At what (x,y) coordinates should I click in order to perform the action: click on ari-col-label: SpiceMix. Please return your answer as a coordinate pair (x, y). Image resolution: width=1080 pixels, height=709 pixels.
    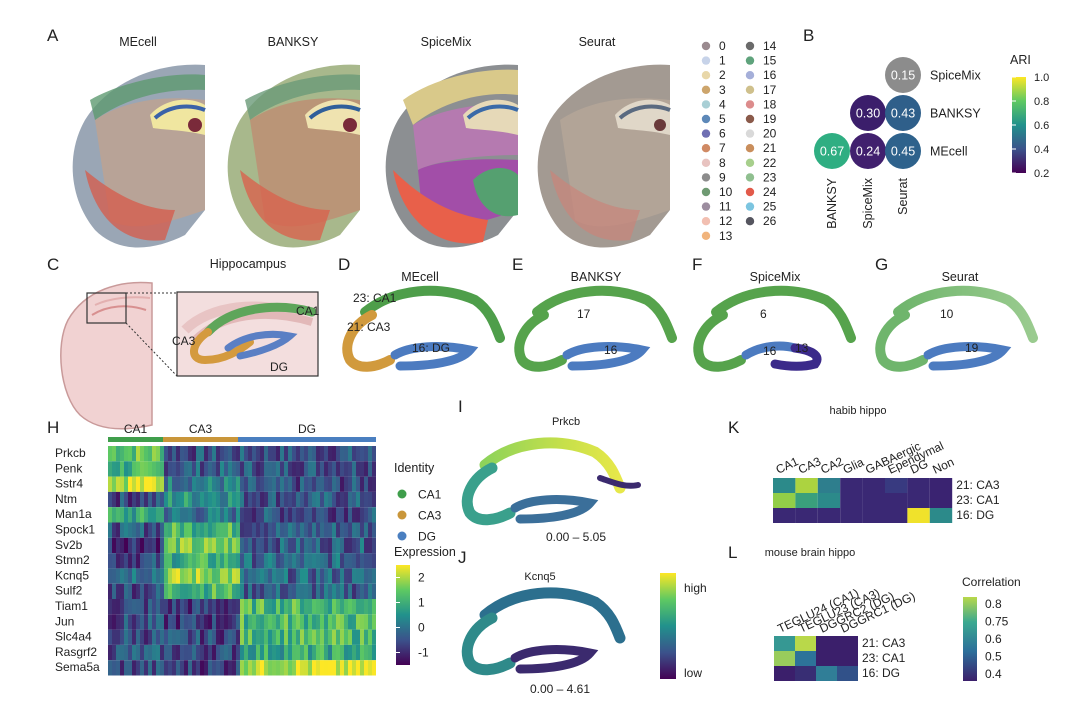
    Looking at the image, I should click on (868, 202).